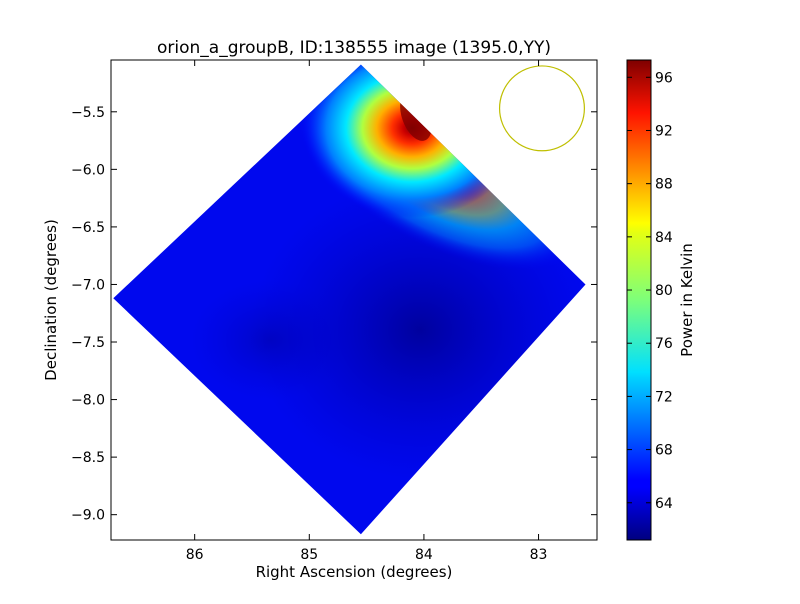 Image resolution: width=800 pixels, height=604 pixels. What do you see at coordinates (88, 170) in the screenshot?
I see `y-tick-label: −6.0` at bounding box center [88, 170].